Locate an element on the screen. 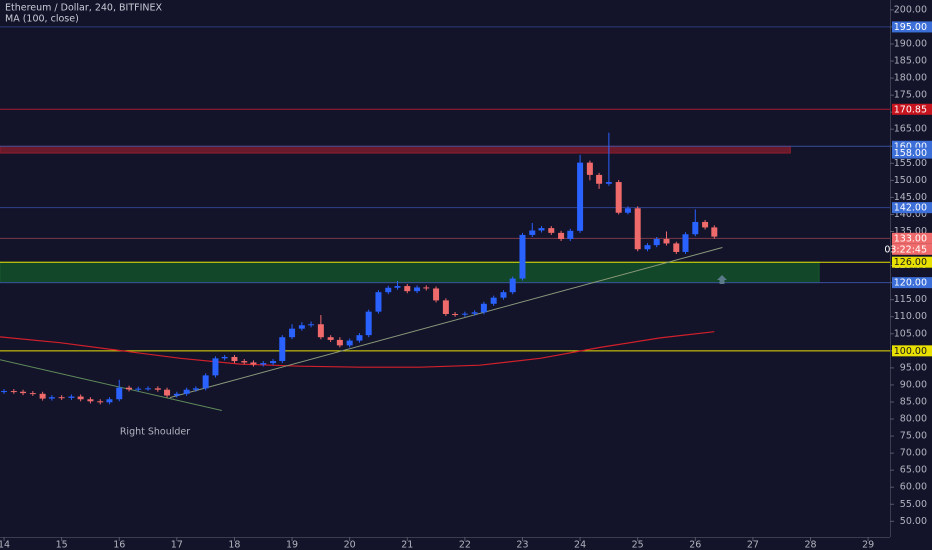  y-tick-label: 145.00 is located at coordinates (910, 197).